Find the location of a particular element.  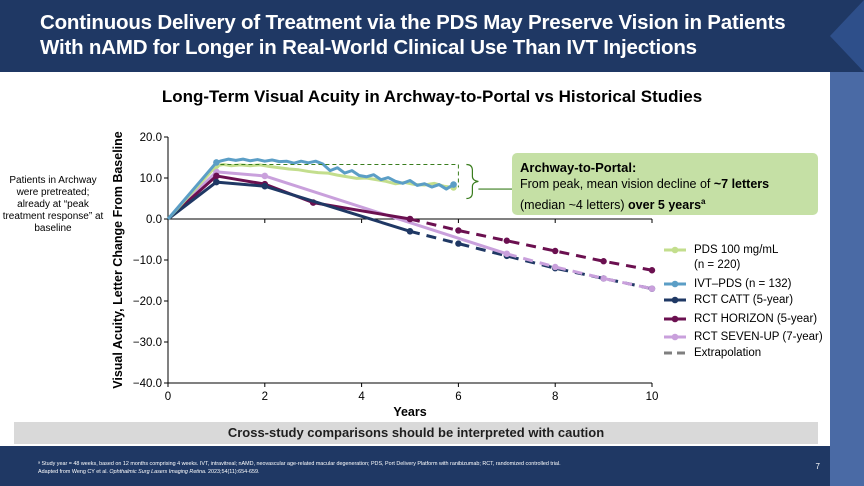

legend-label-horizon: RCT HORIZON (5-year) is located at coordinates (756, 319).